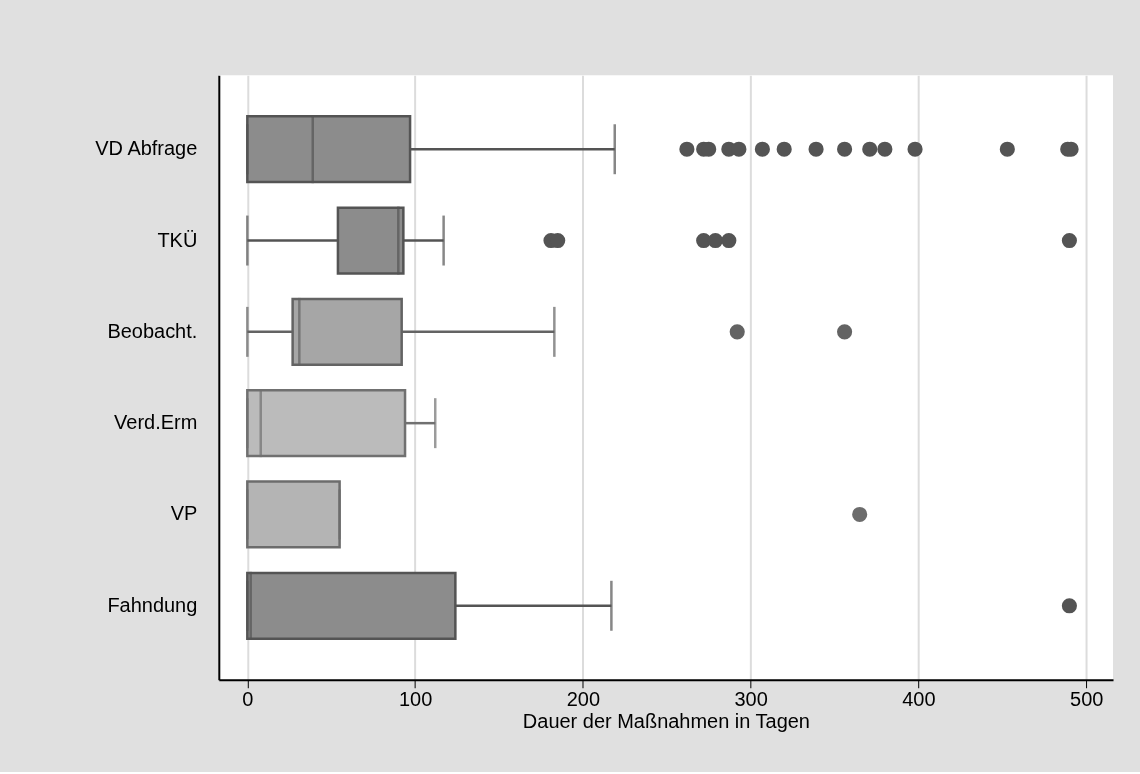 This screenshot has height=774, width=1140. What do you see at coordinates (152, 330) in the screenshot?
I see `y-tick-label: Beobacht.` at bounding box center [152, 330].